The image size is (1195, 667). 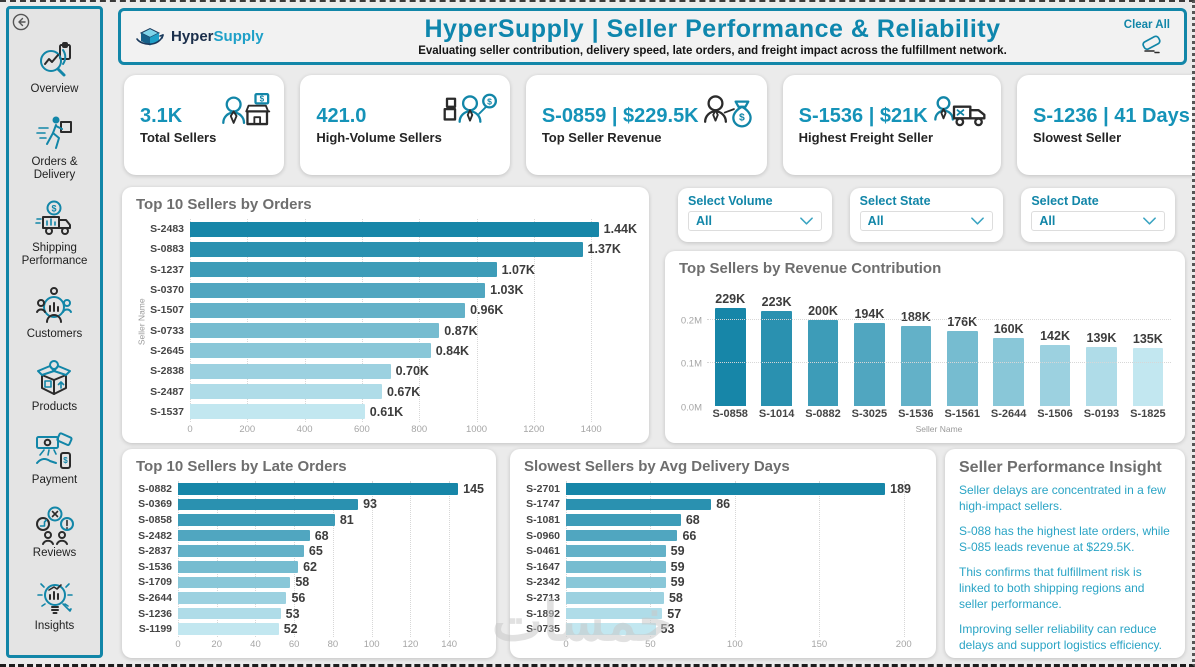 I want to click on bar-row: 1.03K, so click(x=413, y=290).